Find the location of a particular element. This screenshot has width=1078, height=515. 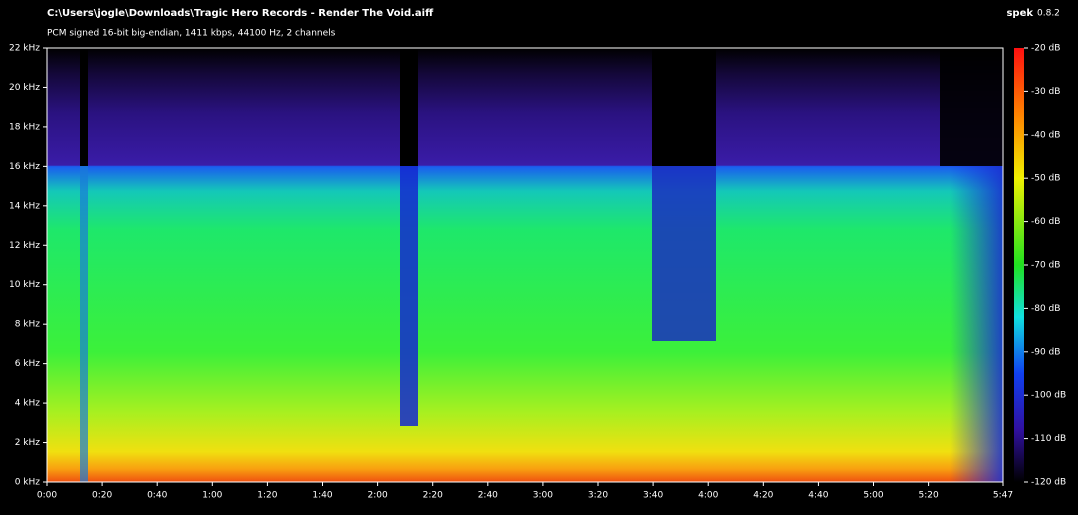

x-tick-label: 1:20 is located at coordinates (267, 496).